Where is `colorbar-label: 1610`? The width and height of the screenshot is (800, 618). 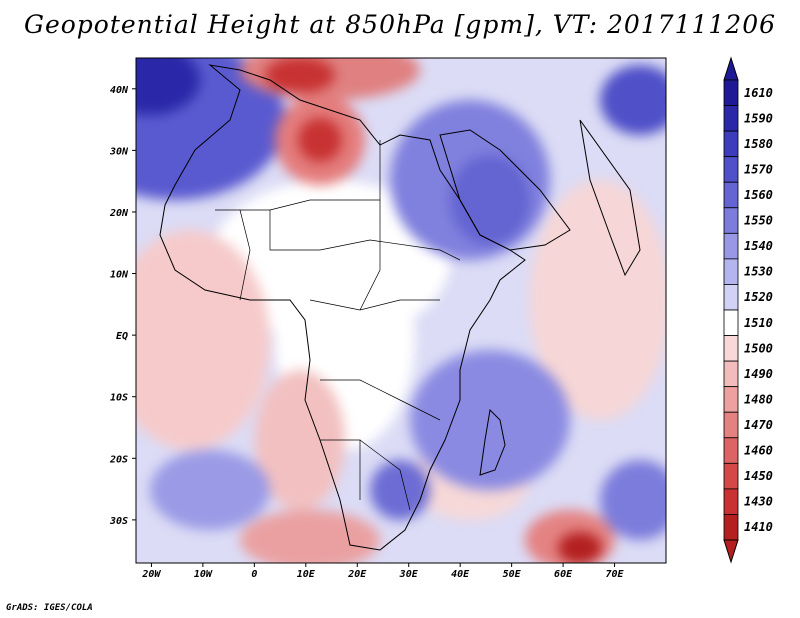
colorbar-label: 1610 is located at coordinates (758, 93).